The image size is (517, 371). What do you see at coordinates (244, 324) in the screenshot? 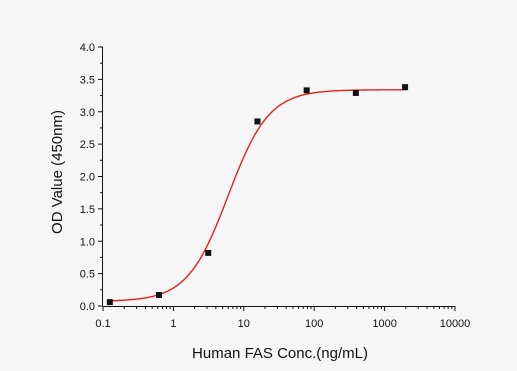
I see `x-tick-label: 10` at bounding box center [244, 324].